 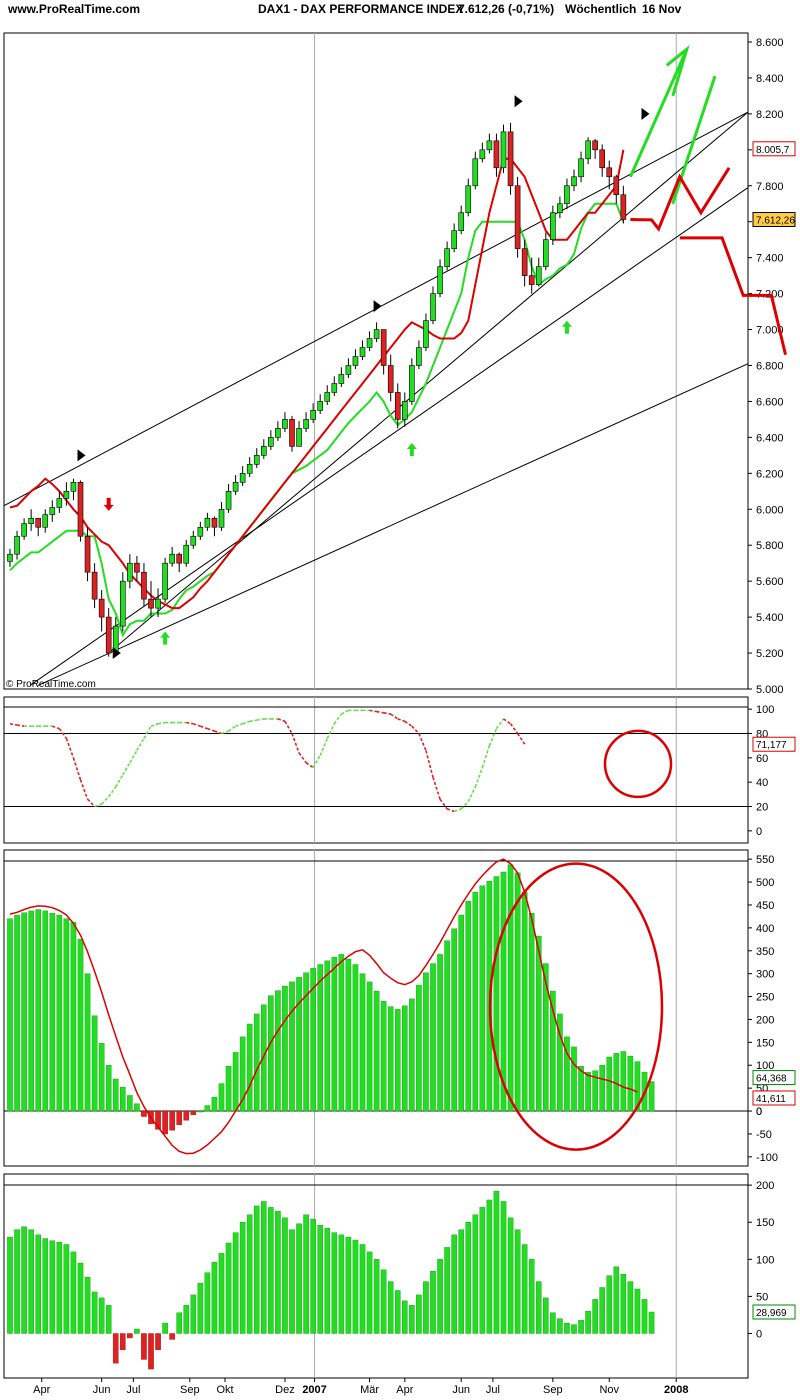 What do you see at coordinates (765, 906) in the screenshot?
I see `macd-axis-tick-label: 450` at bounding box center [765, 906].